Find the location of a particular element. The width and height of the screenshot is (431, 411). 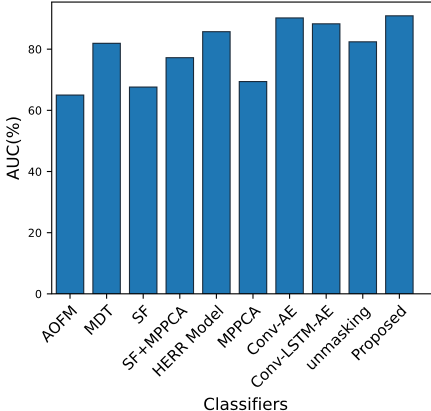

y-tick-label: 40 is located at coordinates (35, 171).